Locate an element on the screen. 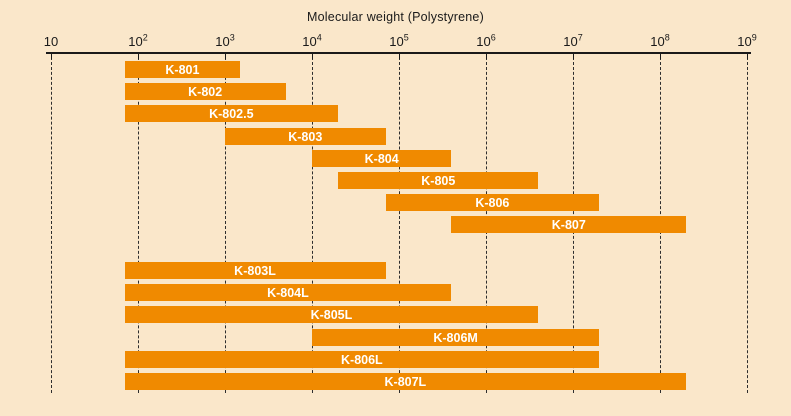  range-bar-k-804l: K-804L is located at coordinates (288, 292).